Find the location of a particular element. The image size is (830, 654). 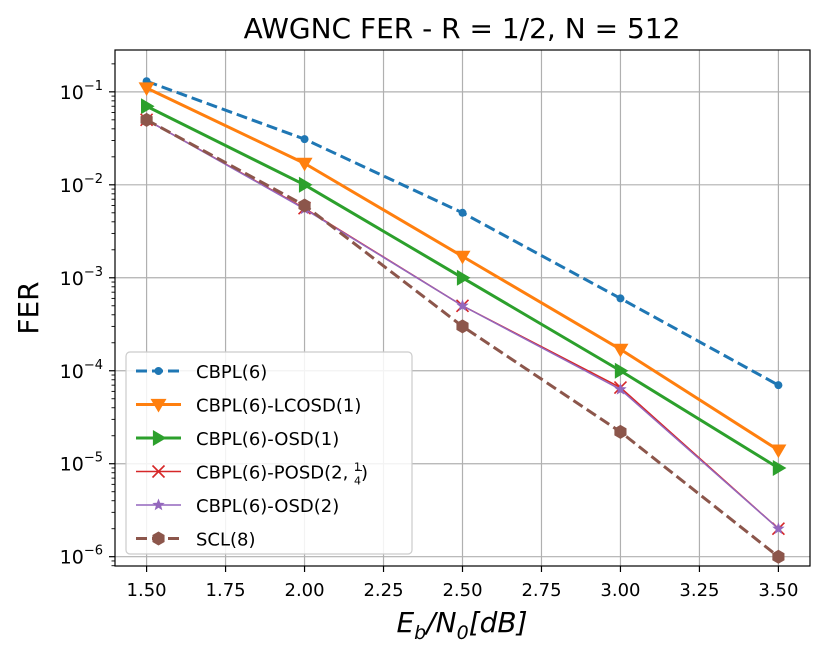

y-axis-label: FER is located at coordinates (28, 307).